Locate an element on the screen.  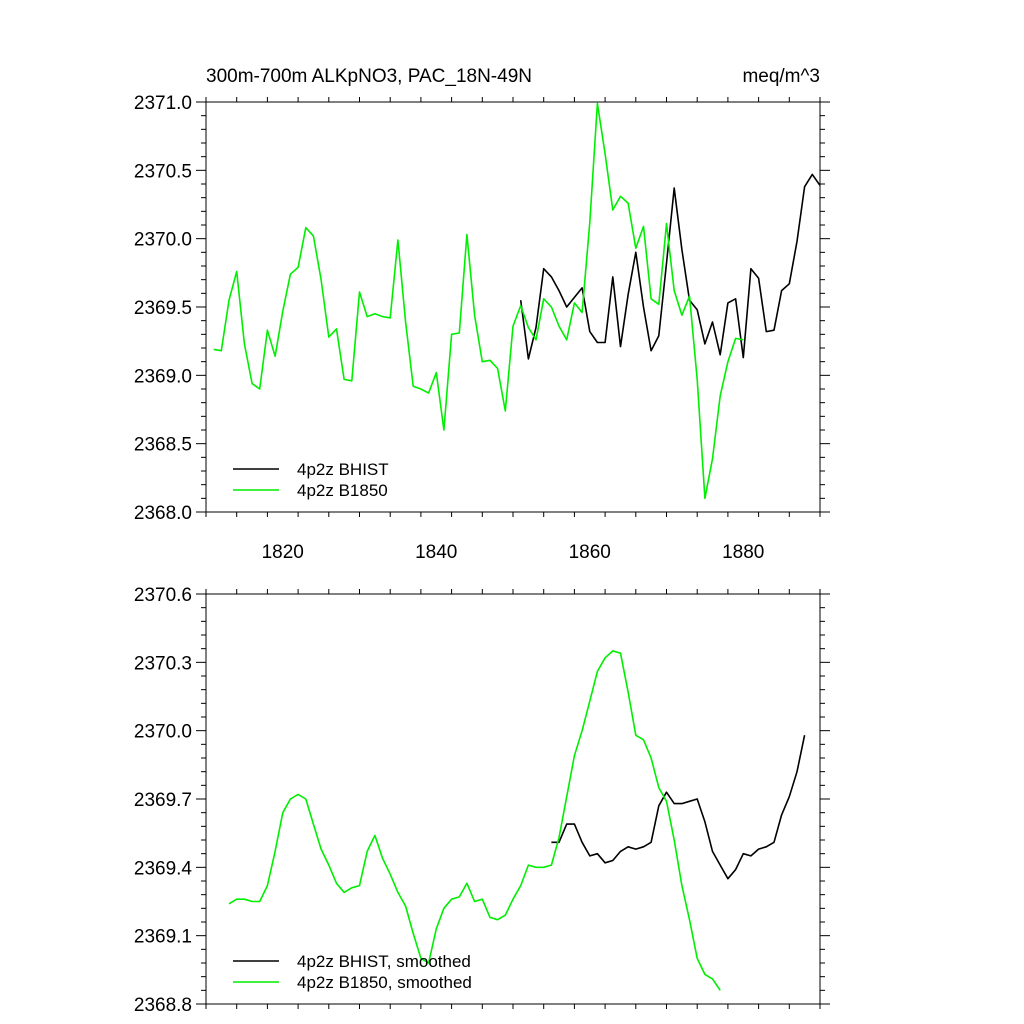
x-tick-label: 1840 is located at coordinates (436, 552).